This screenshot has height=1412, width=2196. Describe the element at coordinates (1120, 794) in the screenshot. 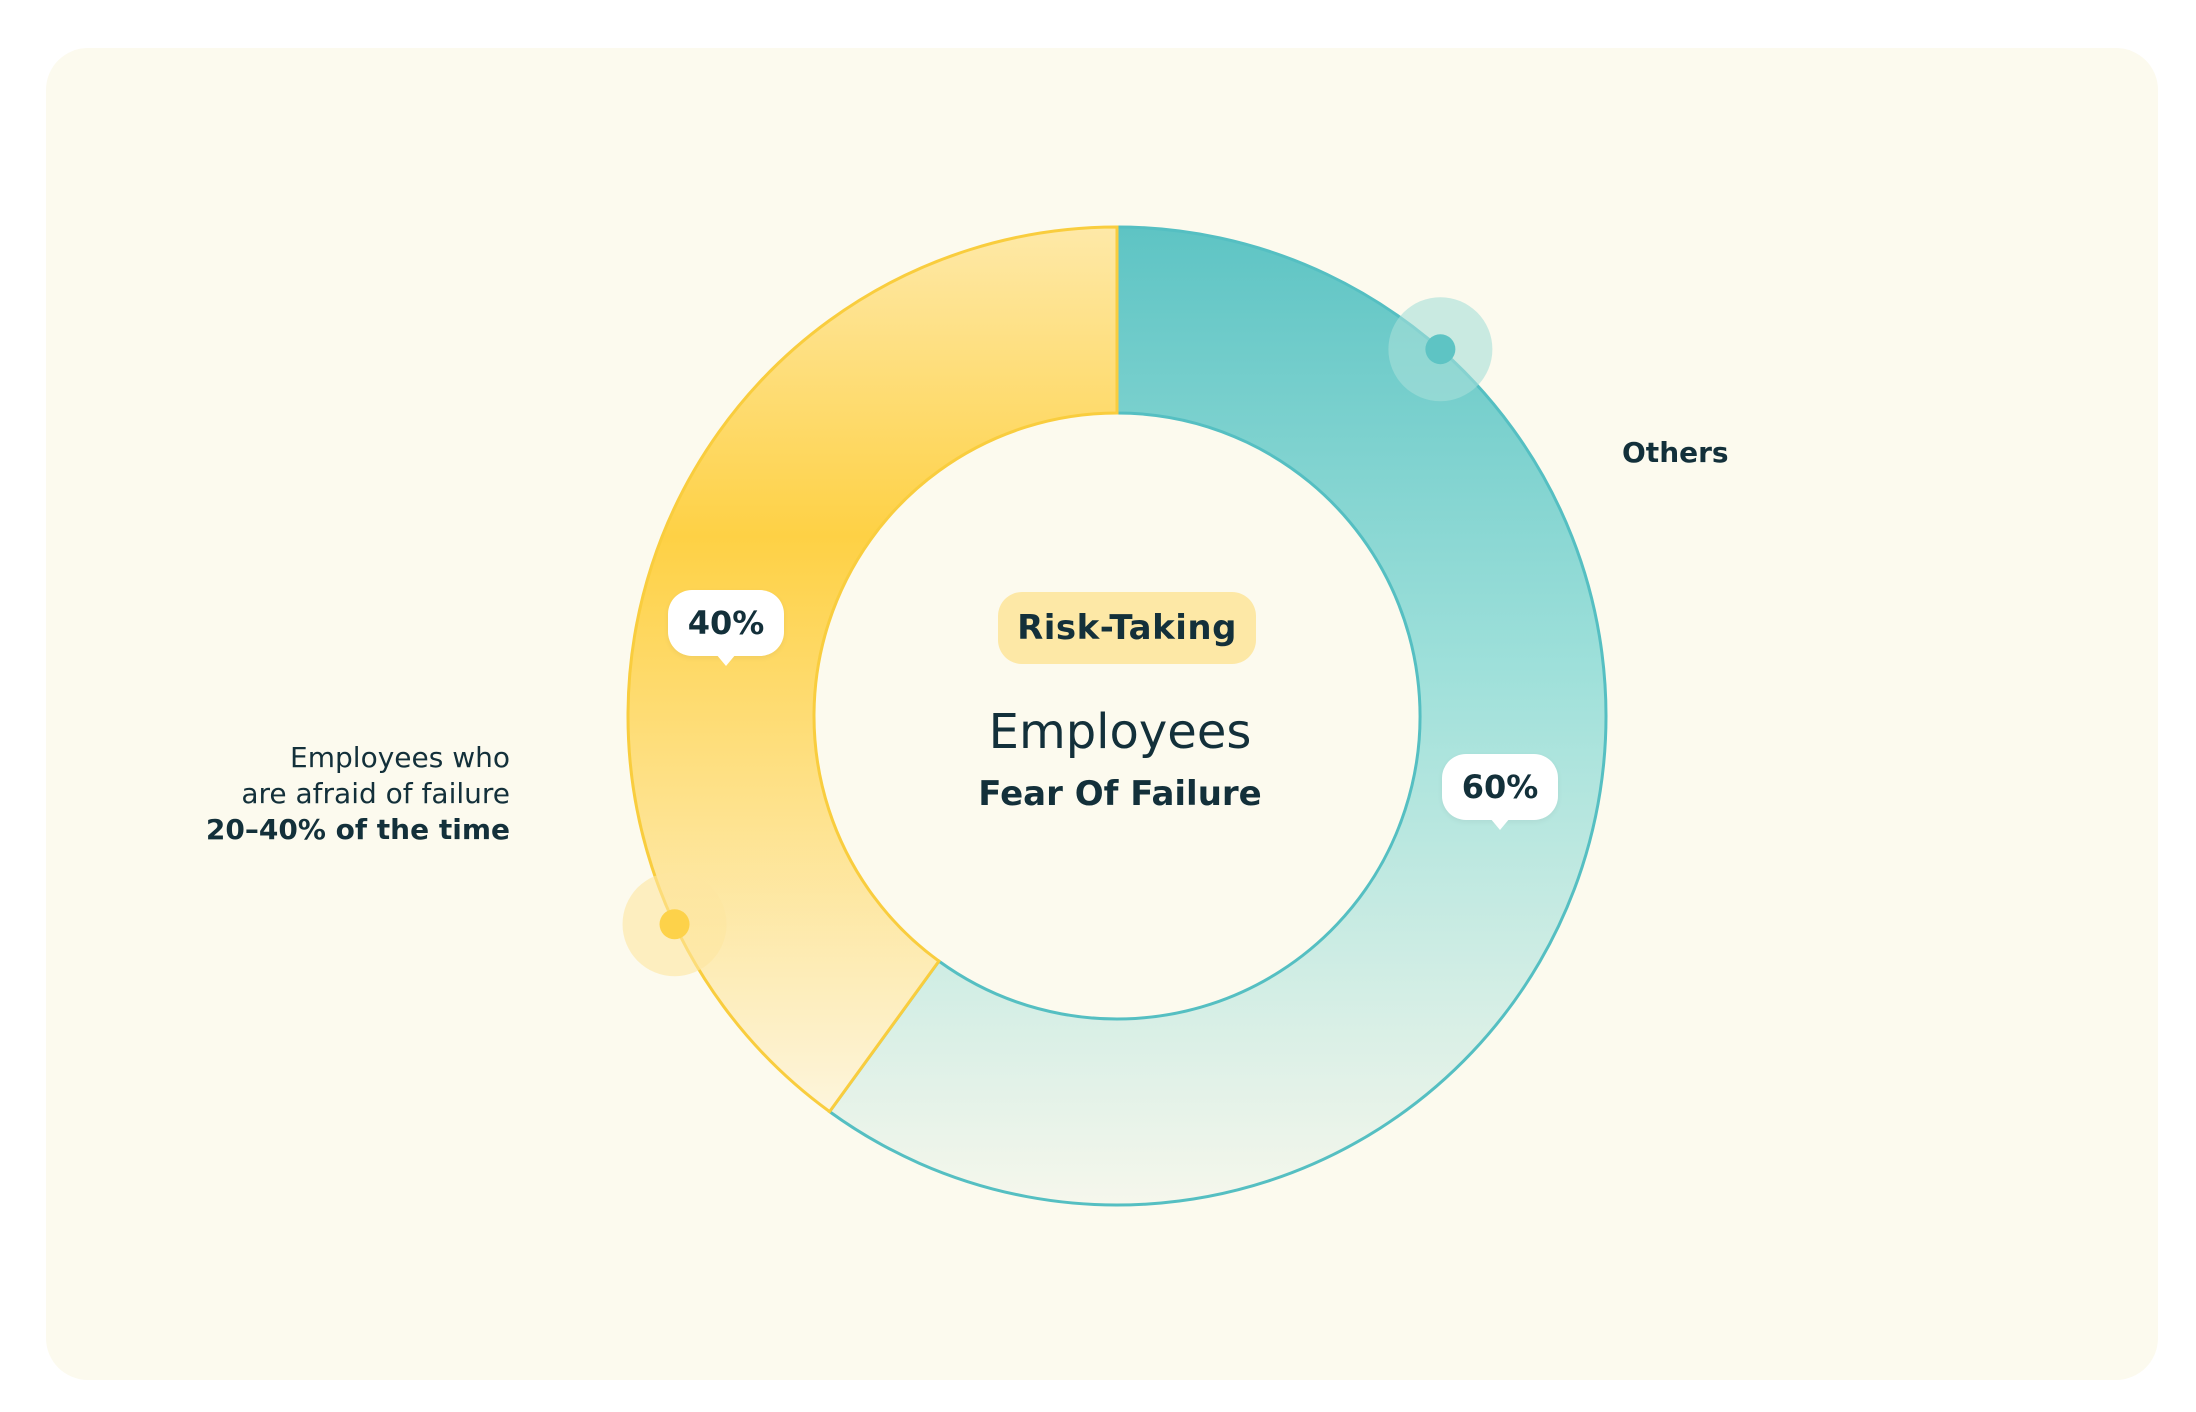

I see `chart-subtitle: Fear Of Failure` at that location.